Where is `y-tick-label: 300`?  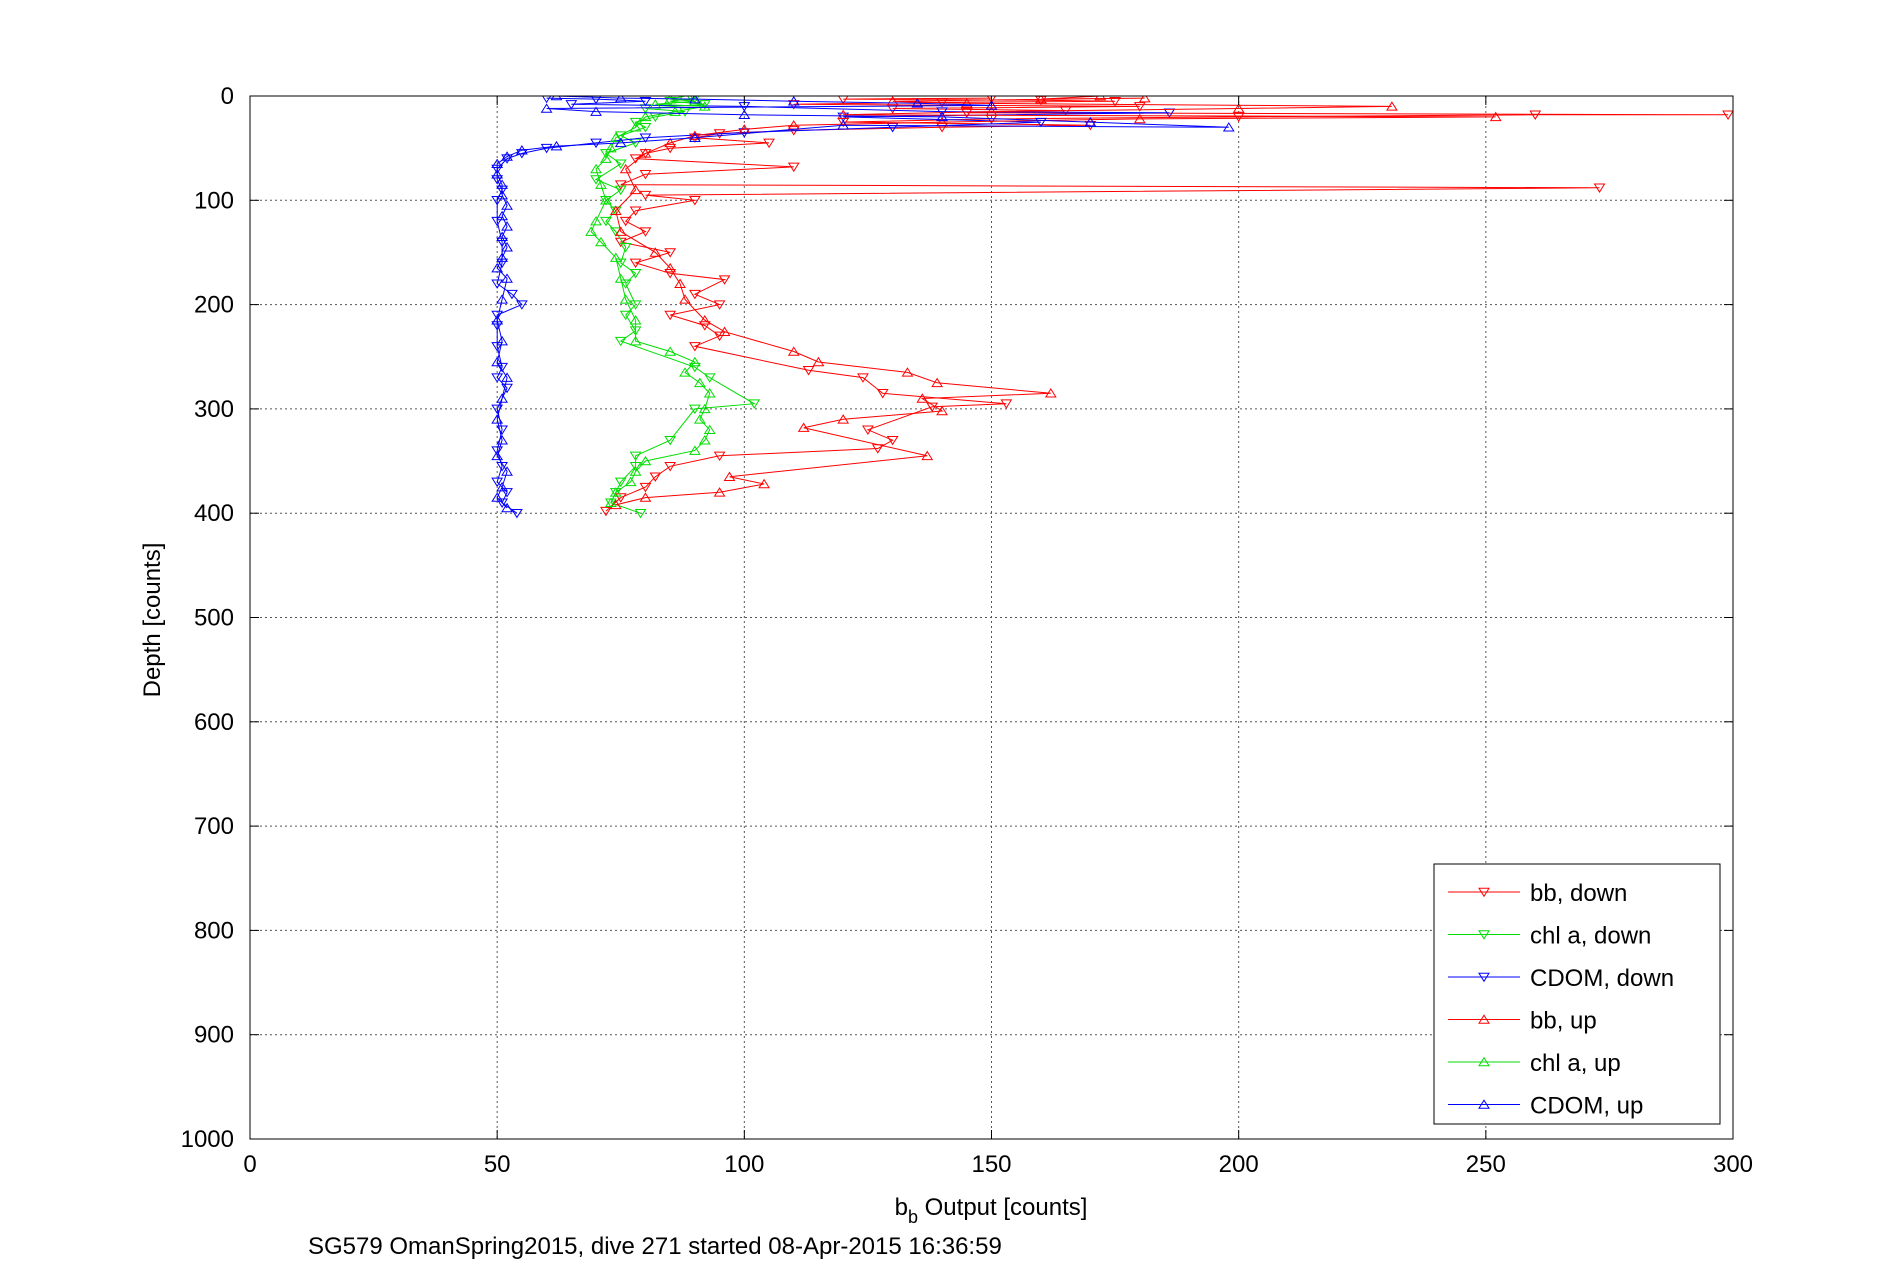 y-tick-label: 300 is located at coordinates (214, 409).